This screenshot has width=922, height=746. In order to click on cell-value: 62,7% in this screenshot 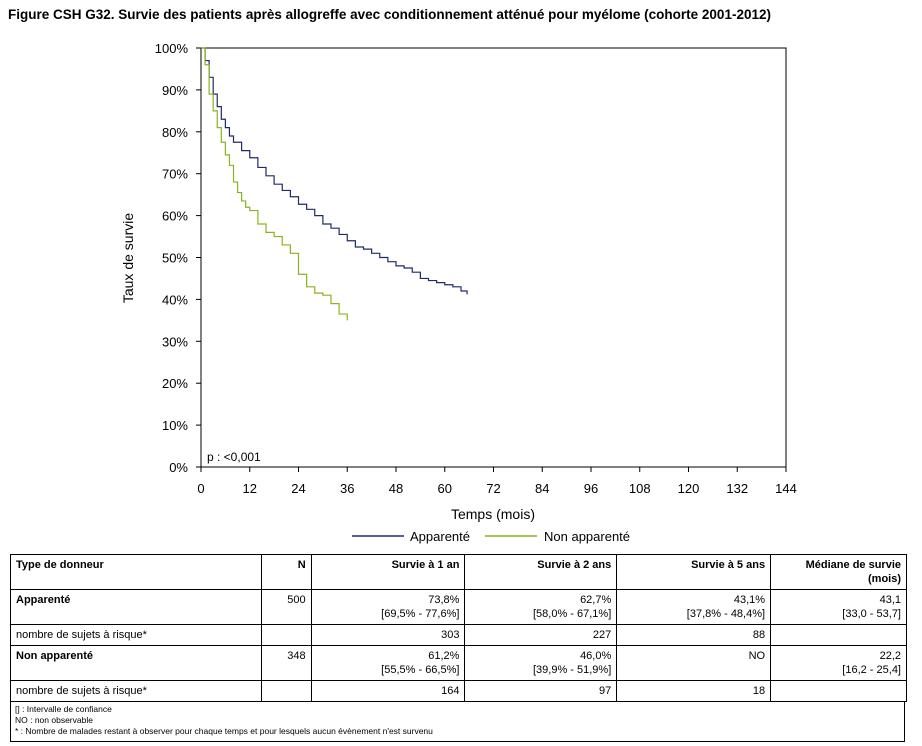, I will do `click(596, 600)`.